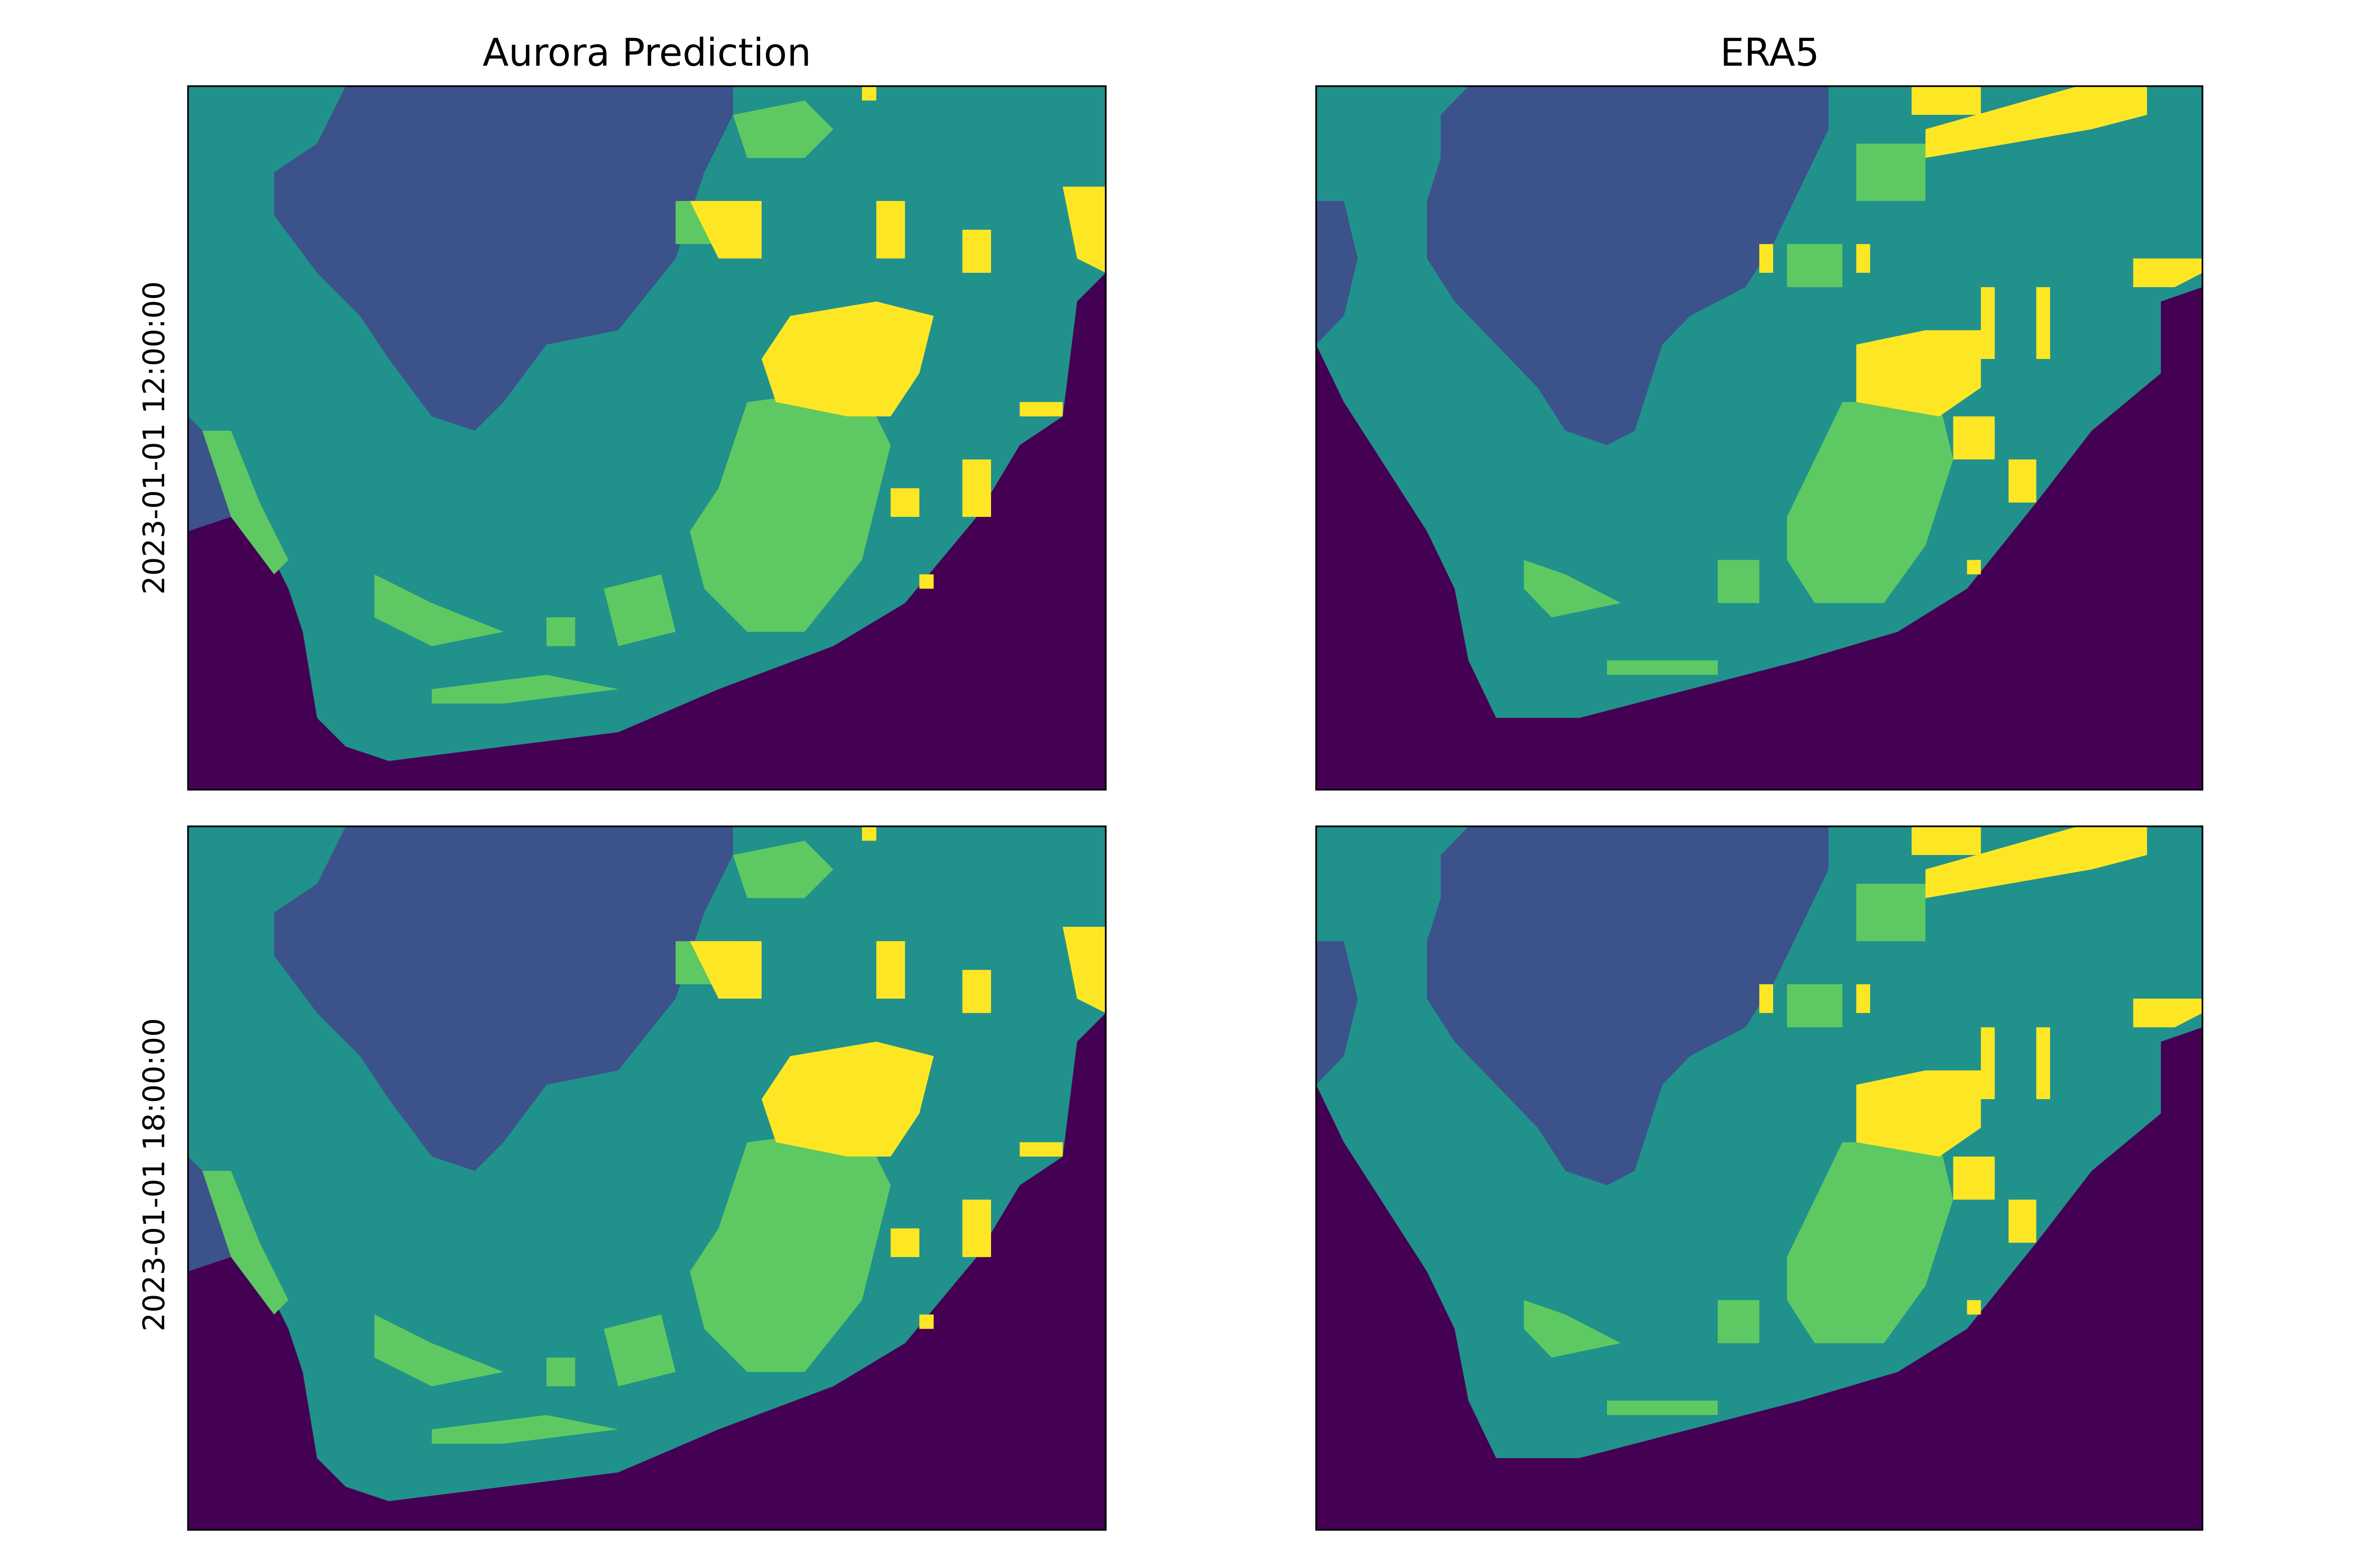 This screenshot has width=2380, height=1547. Describe the element at coordinates (647, 52) in the screenshot. I see `column-title-aurora: Aurora Prediction` at that location.